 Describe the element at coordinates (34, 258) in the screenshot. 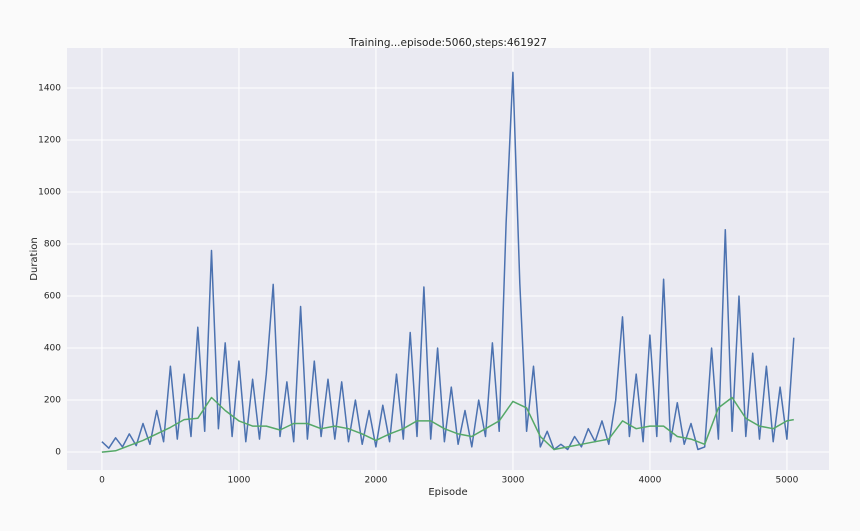

I see `y-axis-label: Duration` at that location.